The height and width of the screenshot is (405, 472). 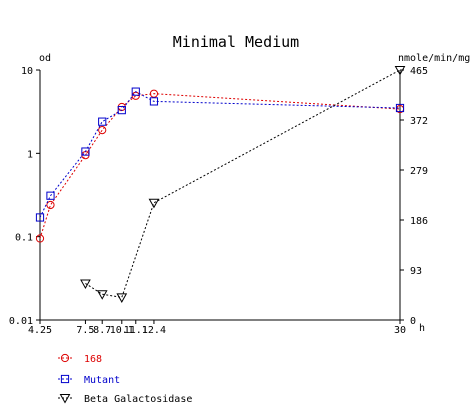 What do you see at coordinates (416, 271) in the screenshot?
I see `y-right-tick-label: 93` at bounding box center [416, 271].